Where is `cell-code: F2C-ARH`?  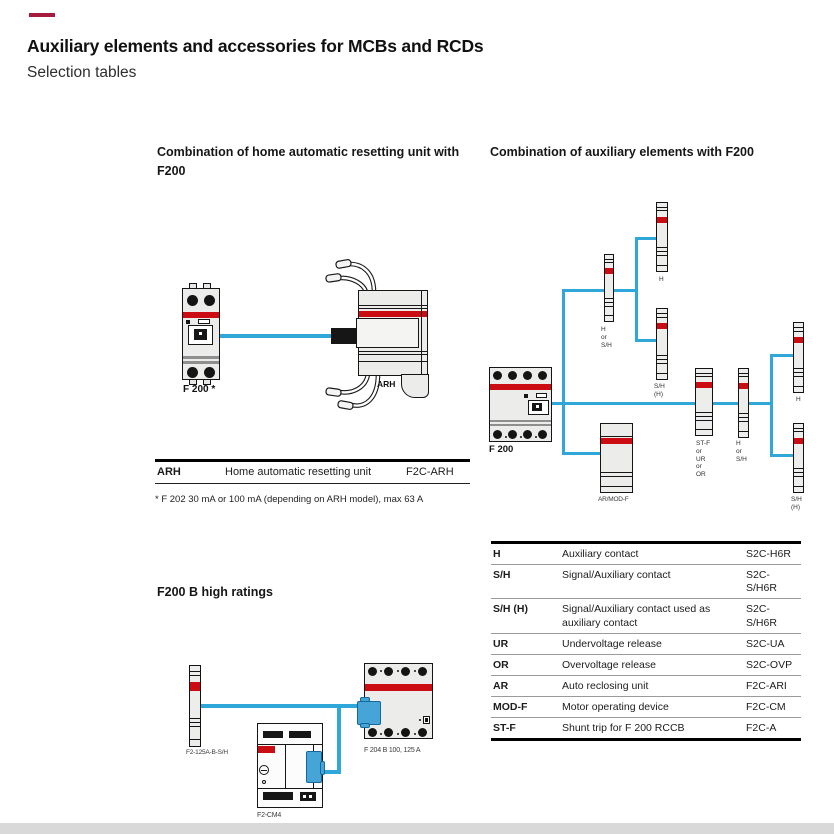 cell-code: F2C-ARH is located at coordinates (430, 472).